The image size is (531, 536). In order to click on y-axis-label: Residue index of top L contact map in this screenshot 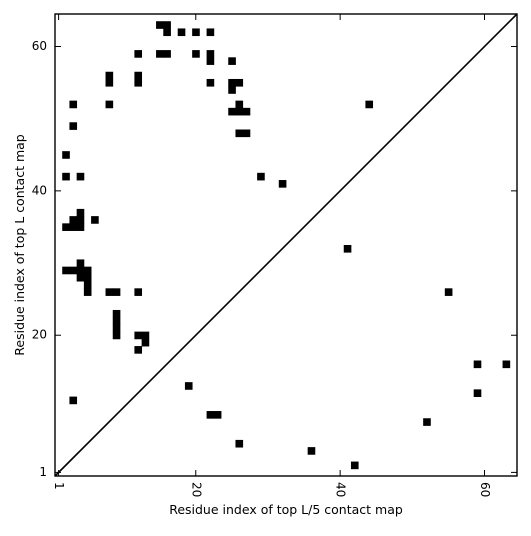, I will do `click(19, 244)`.